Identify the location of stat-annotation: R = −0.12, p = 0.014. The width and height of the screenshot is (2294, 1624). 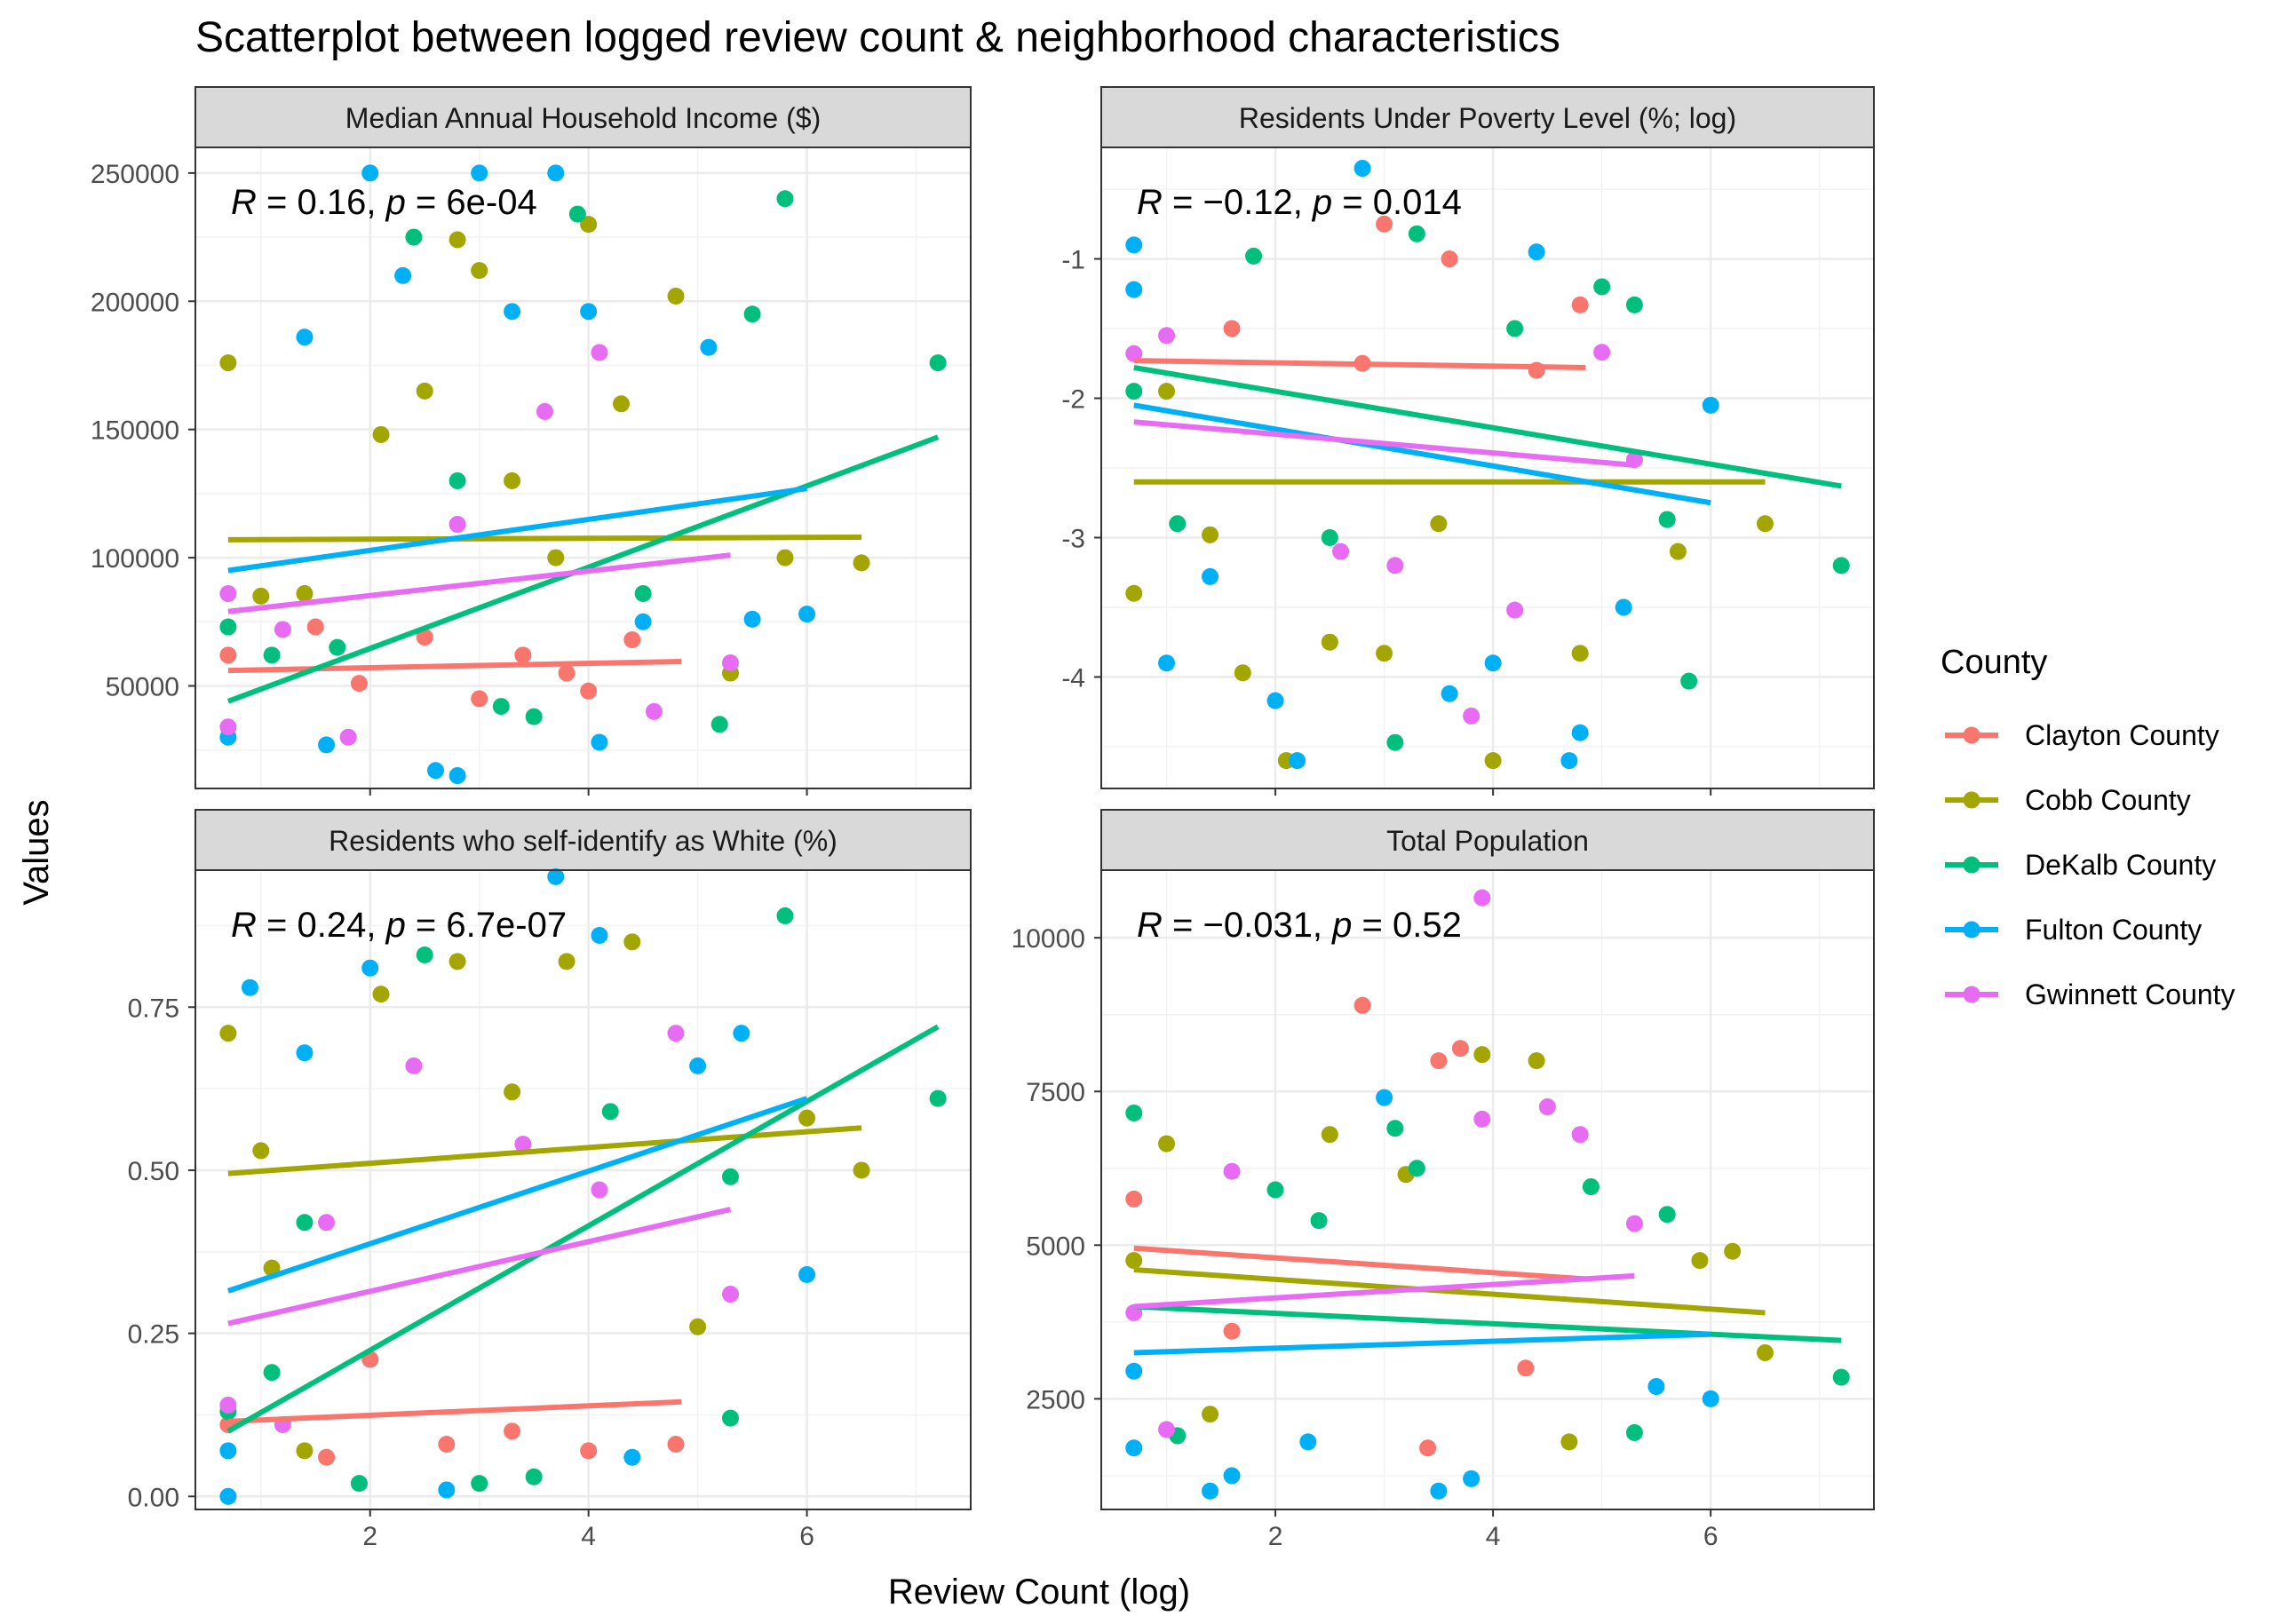
(1299, 202).